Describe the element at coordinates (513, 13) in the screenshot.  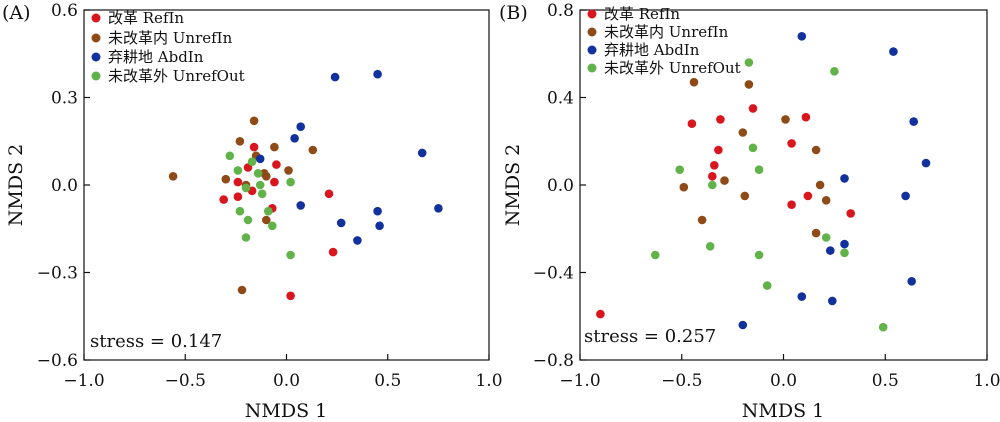
I see `panel-b-label: (B)` at that location.